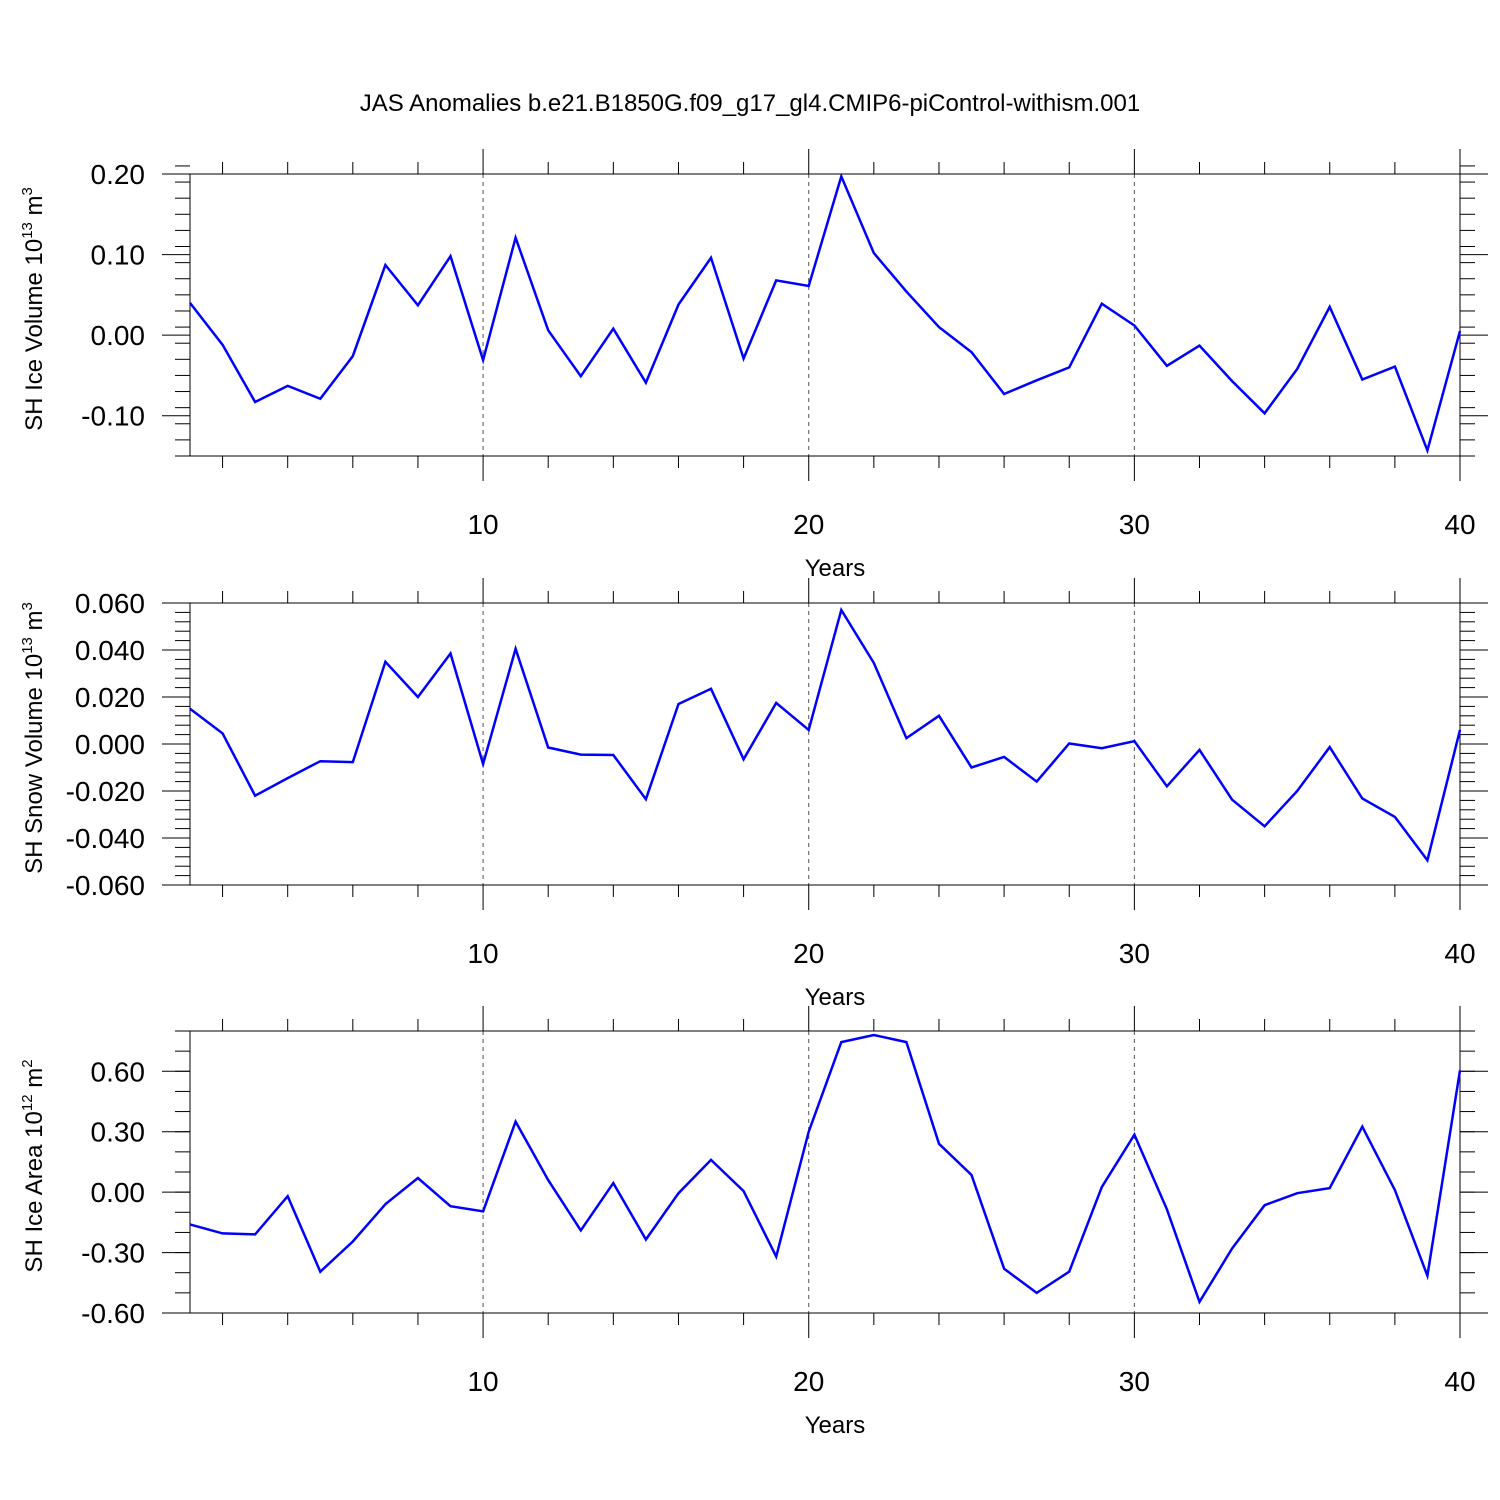 This screenshot has height=1500, width=1500. What do you see at coordinates (33, 738) in the screenshot?
I see `y-axis-label: SH Snow Volume 1013 m3` at bounding box center [33, 738].